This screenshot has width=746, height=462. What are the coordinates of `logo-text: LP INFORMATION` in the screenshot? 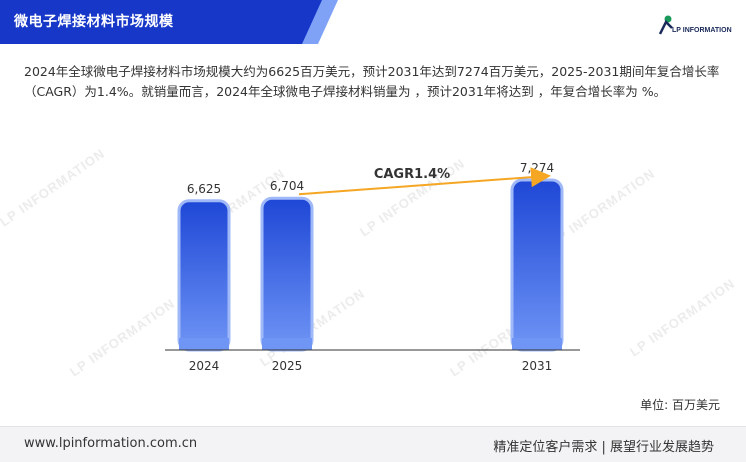 It's located at (702, 30).